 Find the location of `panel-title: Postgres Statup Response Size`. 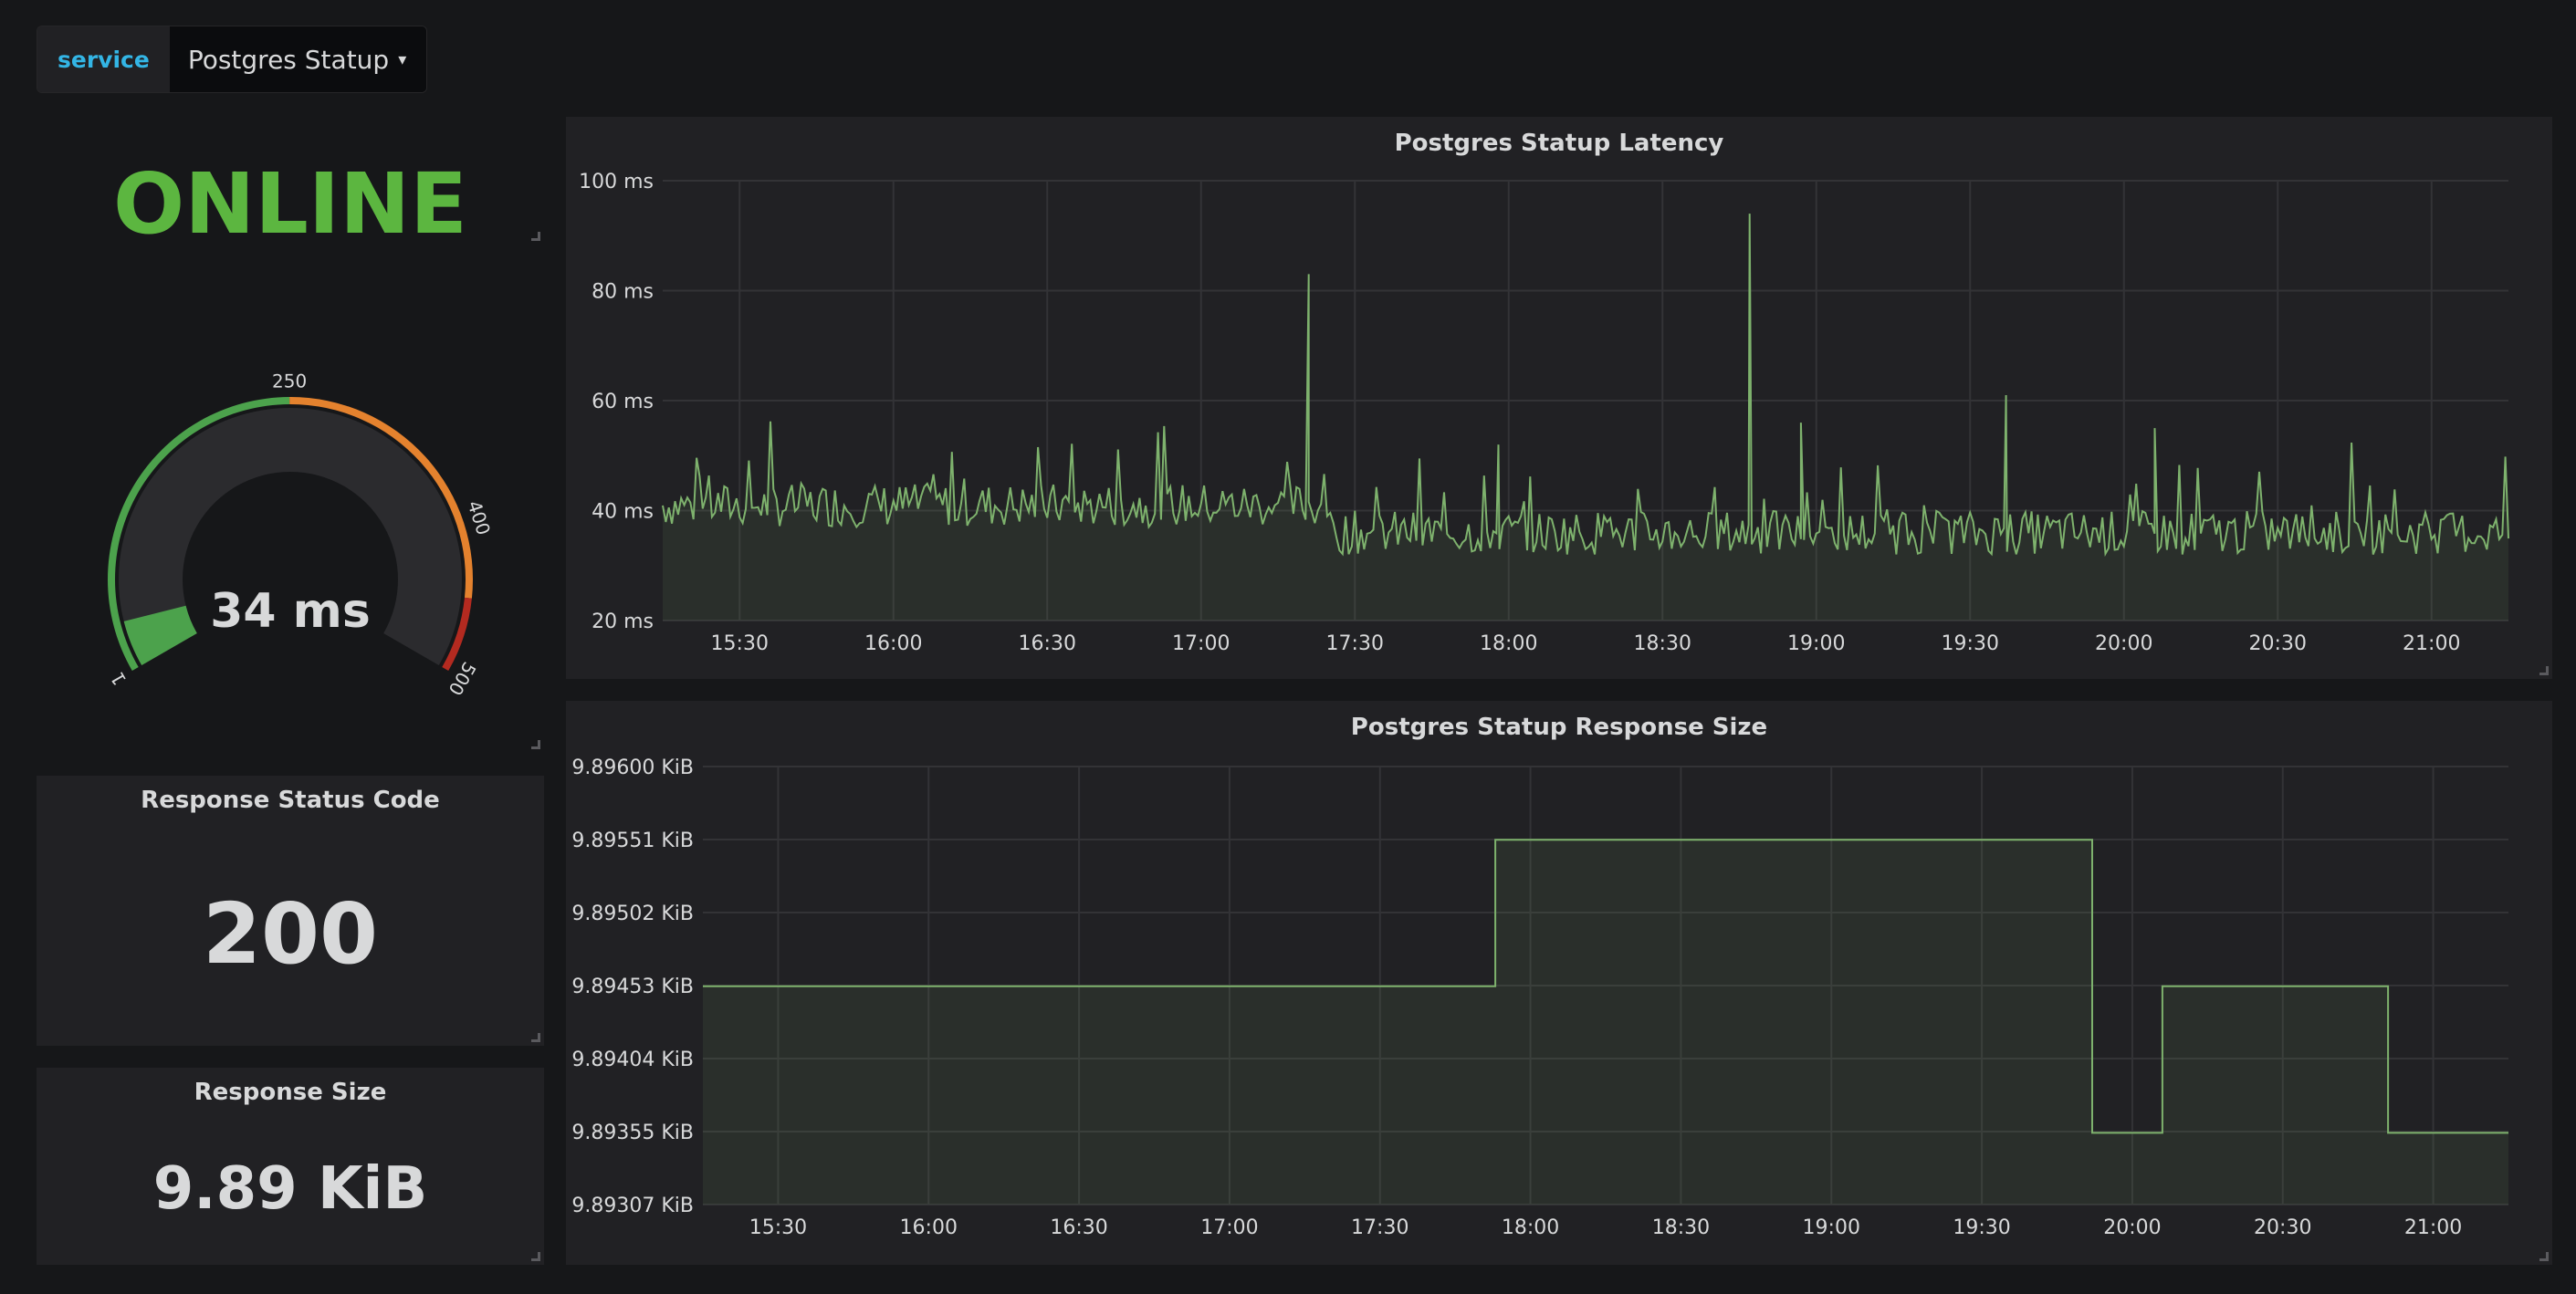

panel-title: Postgres Statup Response Size is located at coordinates (1559, 727).